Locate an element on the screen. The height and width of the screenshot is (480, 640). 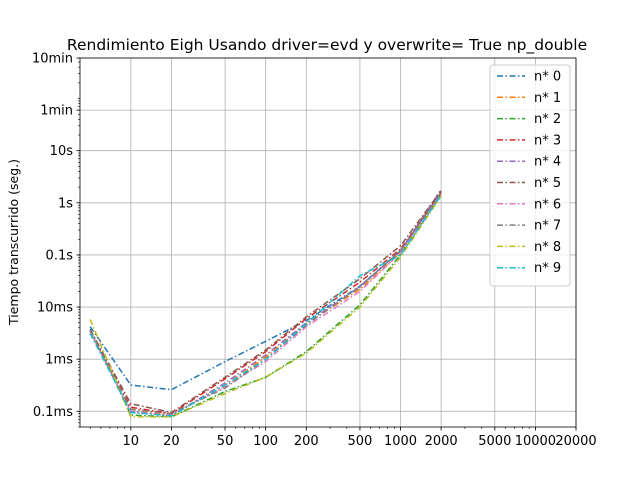
x-tick-label: 100 is located at coordinates (265, 441).